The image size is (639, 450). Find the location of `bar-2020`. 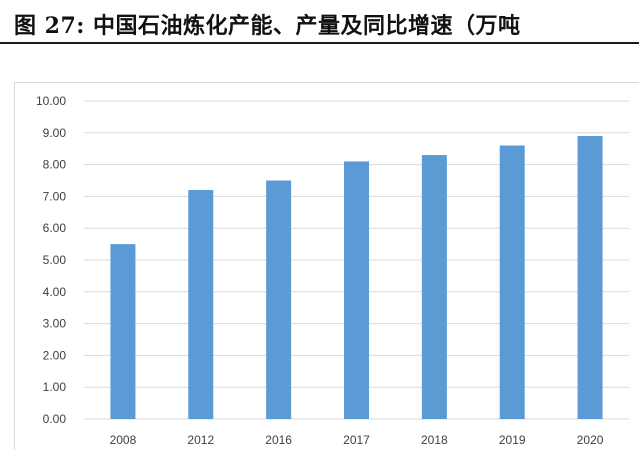

bar-2020 is located at coordinates (590, 277).